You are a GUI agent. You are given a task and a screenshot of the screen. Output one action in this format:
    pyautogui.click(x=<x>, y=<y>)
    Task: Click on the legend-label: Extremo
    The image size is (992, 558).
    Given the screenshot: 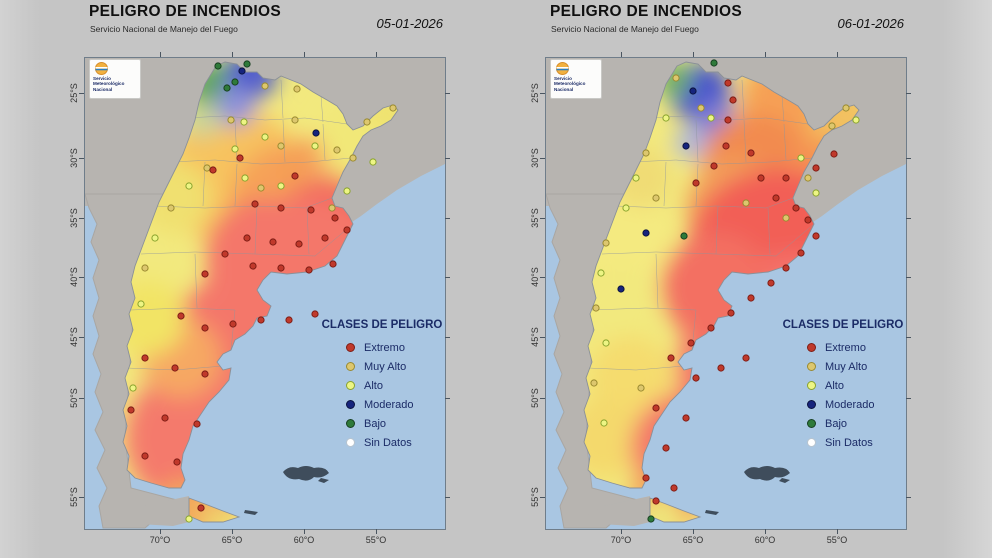 What is the action you would take?
    pyautogui.click(x=384, y=347)
    